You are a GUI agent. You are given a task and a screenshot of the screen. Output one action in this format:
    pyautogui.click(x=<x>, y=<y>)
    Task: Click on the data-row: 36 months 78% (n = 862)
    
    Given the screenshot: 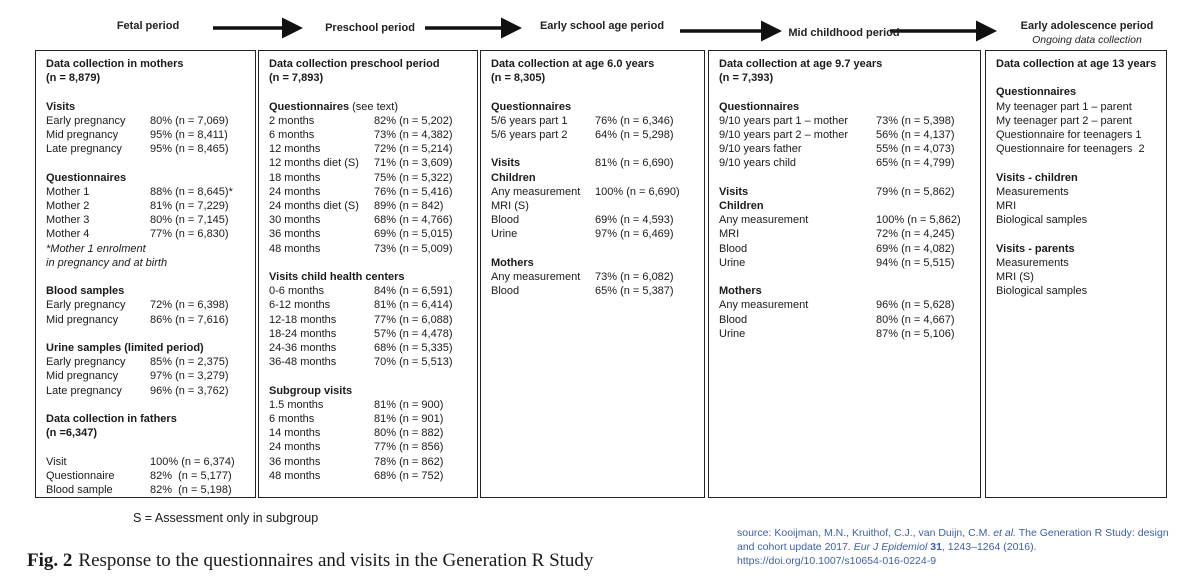 What is the action you would take?
    pyautogui.click(x=373, y=462)
    